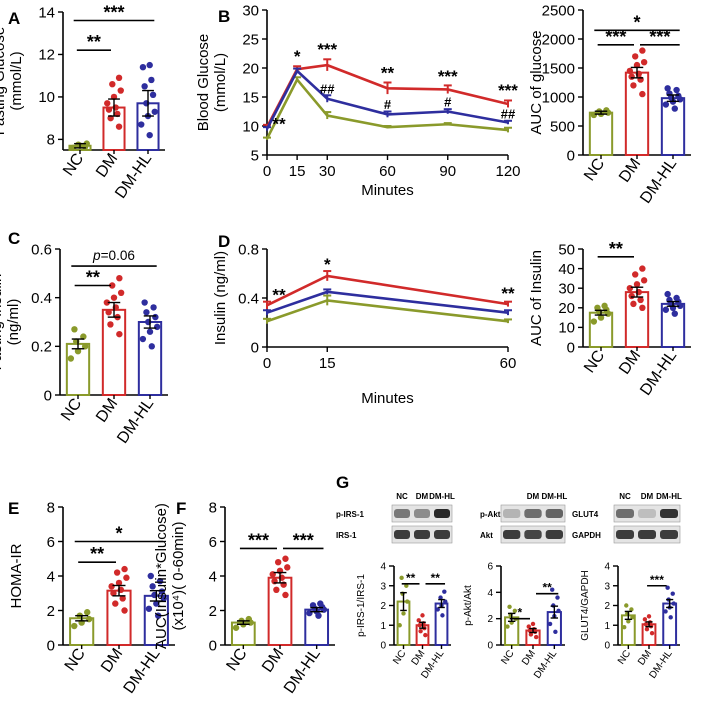 The height and width of the screenshot is (721, 701). What do you see at coordinates (361, 605) in the screenshot?
I see `panel-g1-y-axis-label: p-IRS-1/IRS-1` at bounding box center [361, 605].